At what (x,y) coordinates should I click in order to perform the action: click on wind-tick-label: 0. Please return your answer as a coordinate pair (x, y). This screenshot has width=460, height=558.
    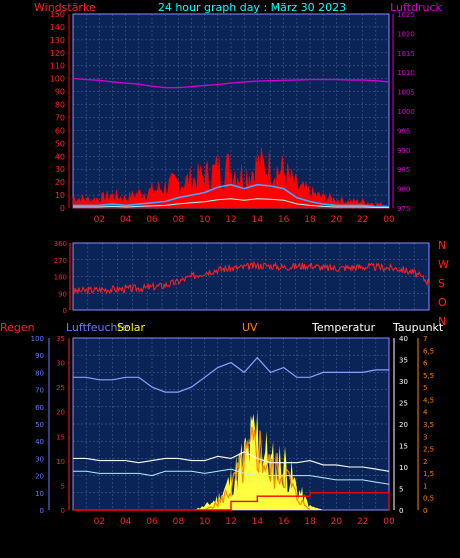
    Looking at the image, I should click on (62, 208).